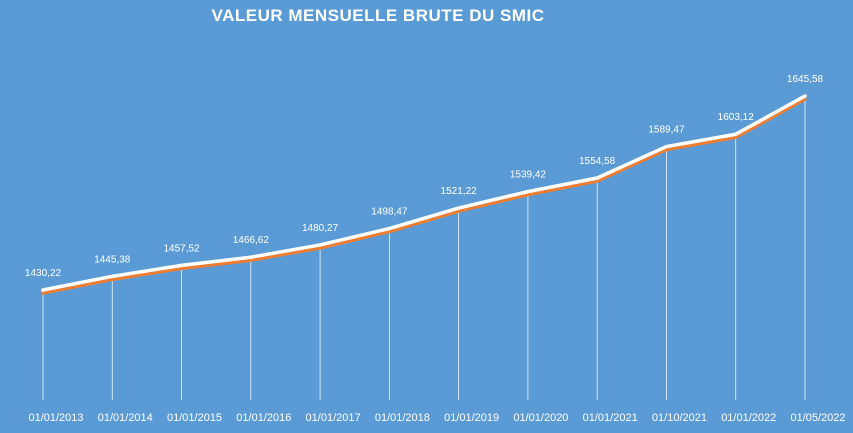 Image resolution: width=853 pixels, height=433 pixels. I want to click on data-label: 1589,47, so click(666, 130).